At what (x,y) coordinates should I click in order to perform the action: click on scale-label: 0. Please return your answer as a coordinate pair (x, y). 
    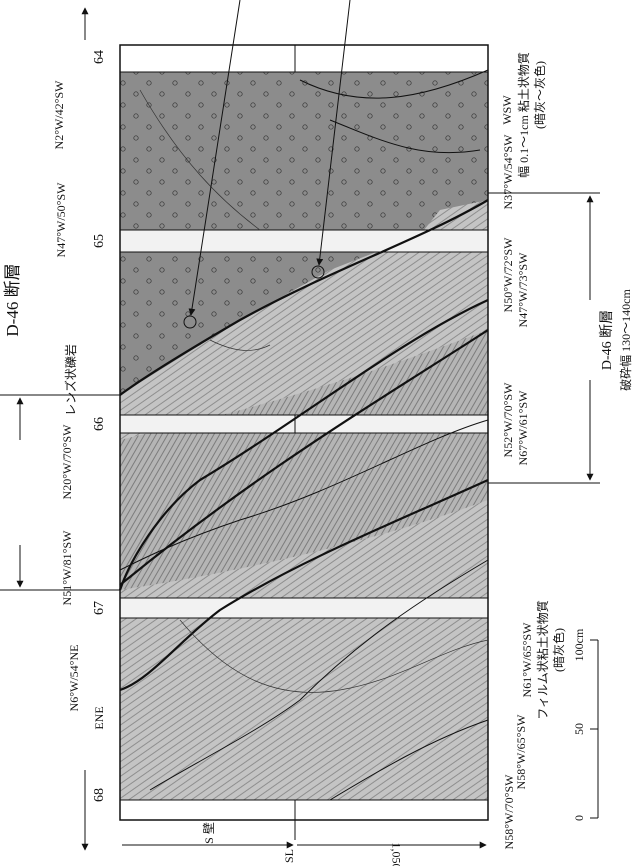
    Looking at the image, I should click on (579, 818).